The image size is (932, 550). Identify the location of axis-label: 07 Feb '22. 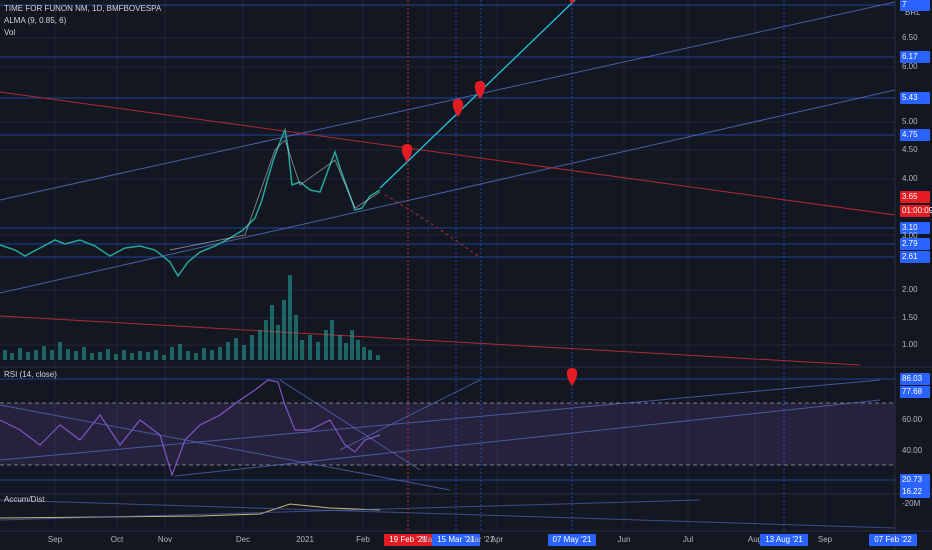
(893, 539).